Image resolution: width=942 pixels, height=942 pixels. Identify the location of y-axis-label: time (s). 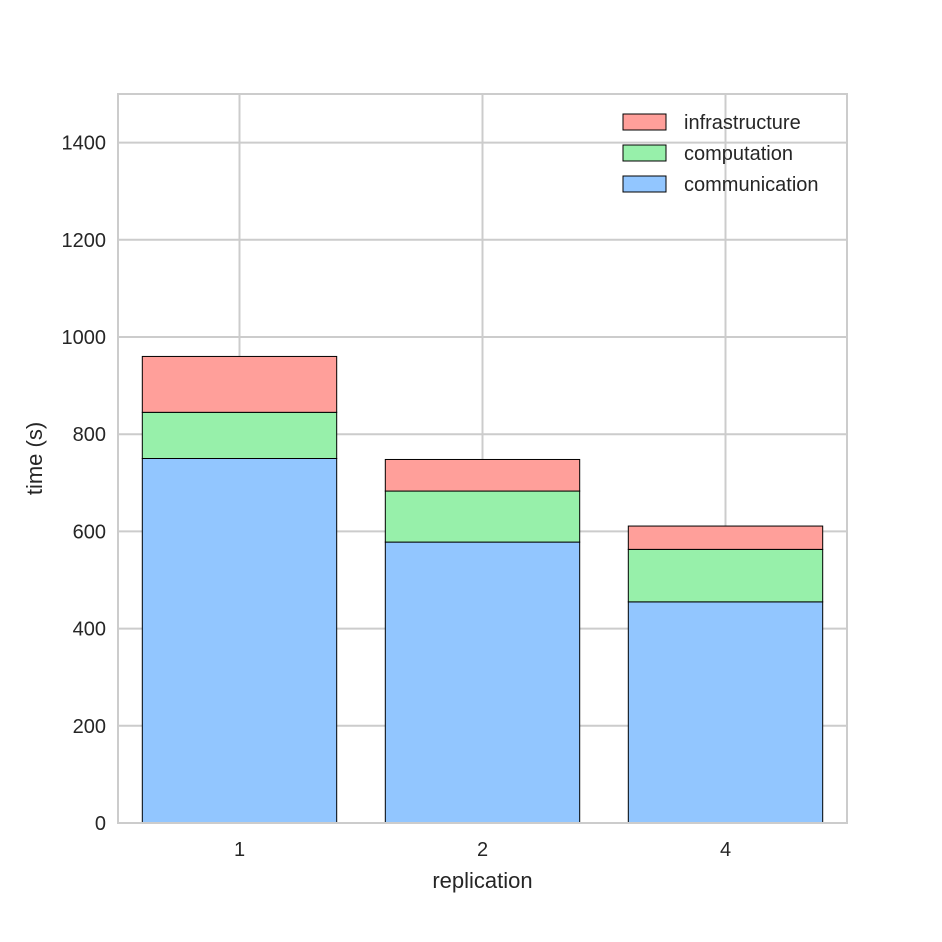
(34, 458).